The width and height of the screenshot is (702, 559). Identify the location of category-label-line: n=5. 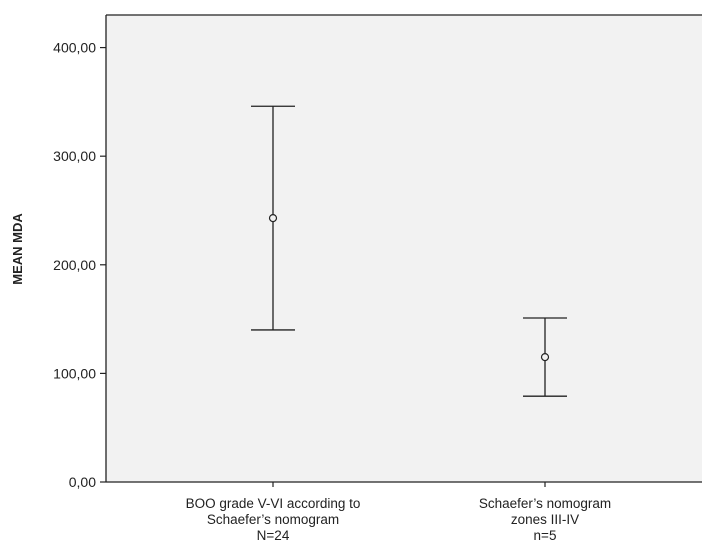
(545, 535).